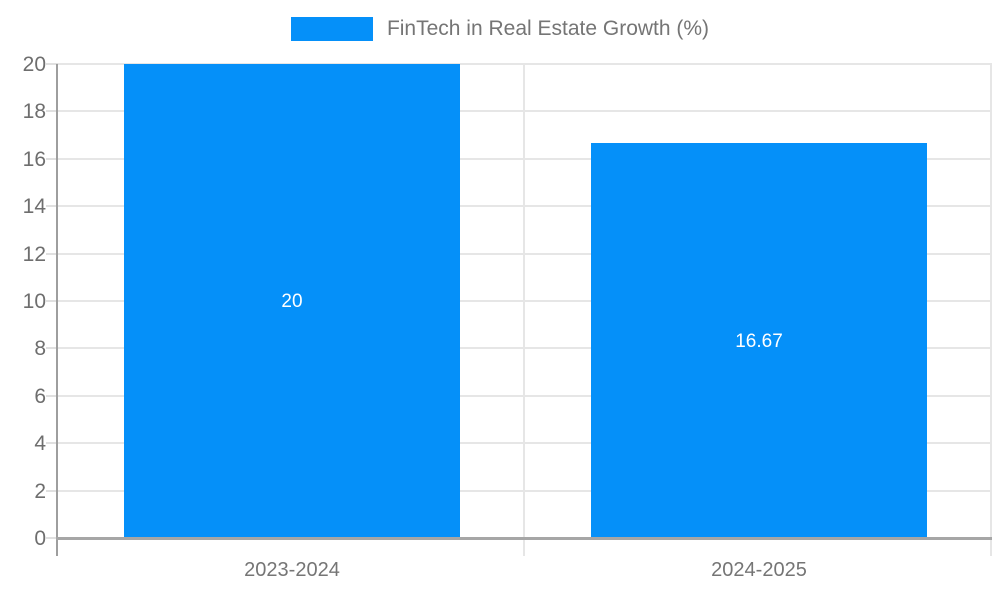 This screenshot has width=1000, height=600. Describe the element at coordinates (548, 28) in the screenshot. I see `legend-series-label: FinTech in Real Estate Growth (%)` at that location.